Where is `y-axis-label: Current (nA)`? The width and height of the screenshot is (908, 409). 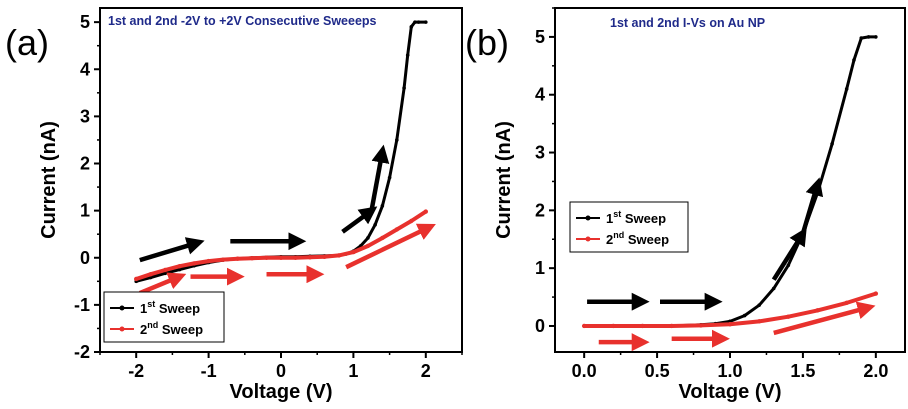
y-axis-label: Current (nA) is located at coordinates (49, 180).